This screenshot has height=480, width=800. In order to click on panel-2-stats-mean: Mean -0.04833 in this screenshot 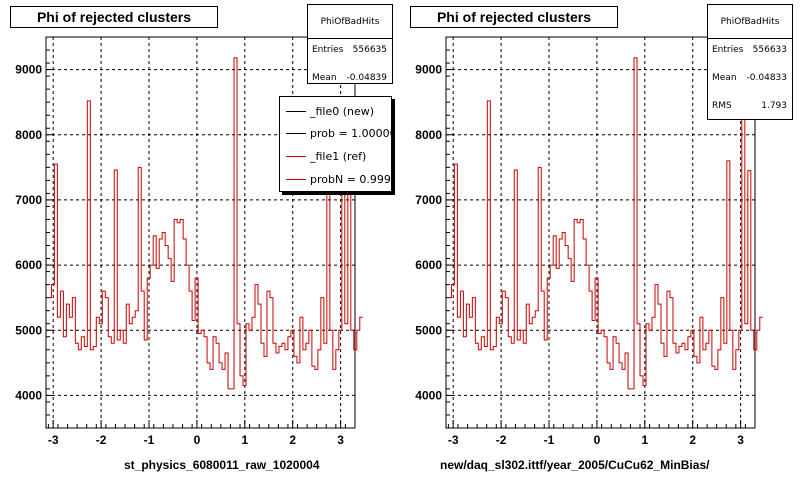, I will do `click(749, 78)`.